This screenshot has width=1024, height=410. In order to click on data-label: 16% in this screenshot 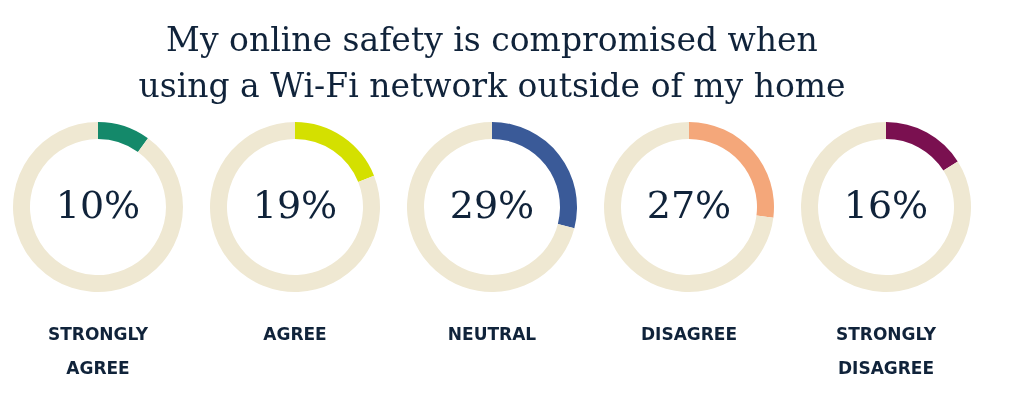, I will do `click(886, 205)`.